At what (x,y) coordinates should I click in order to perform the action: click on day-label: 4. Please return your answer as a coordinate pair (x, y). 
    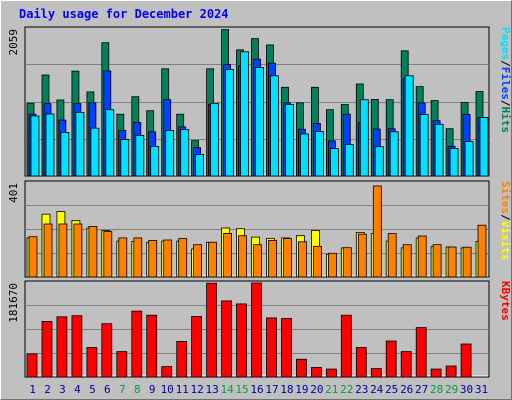
    Looking at the image, I should click on (77, 389).